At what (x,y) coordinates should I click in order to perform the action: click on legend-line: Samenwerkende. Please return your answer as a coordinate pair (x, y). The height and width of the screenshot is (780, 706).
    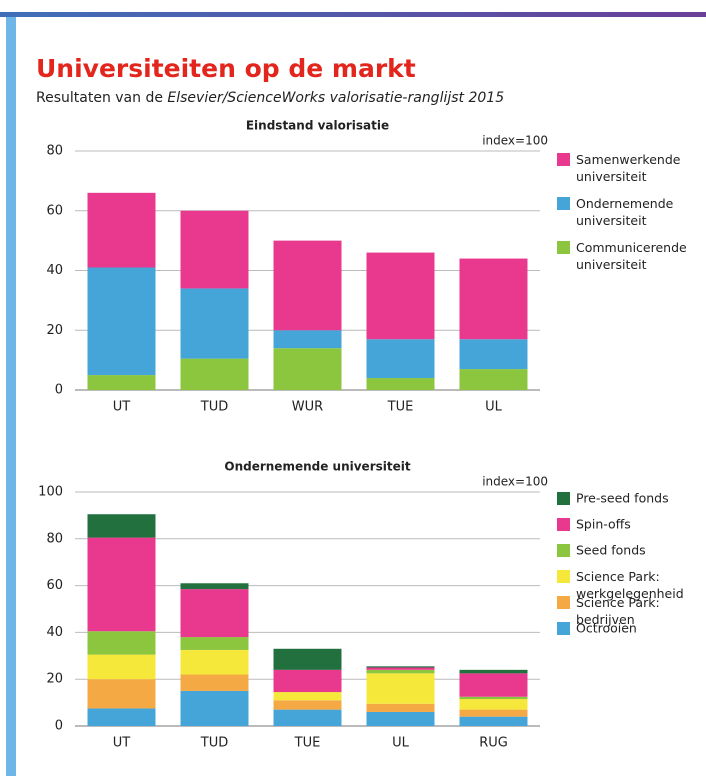
    Looking at the image, I should click on (630, 159).